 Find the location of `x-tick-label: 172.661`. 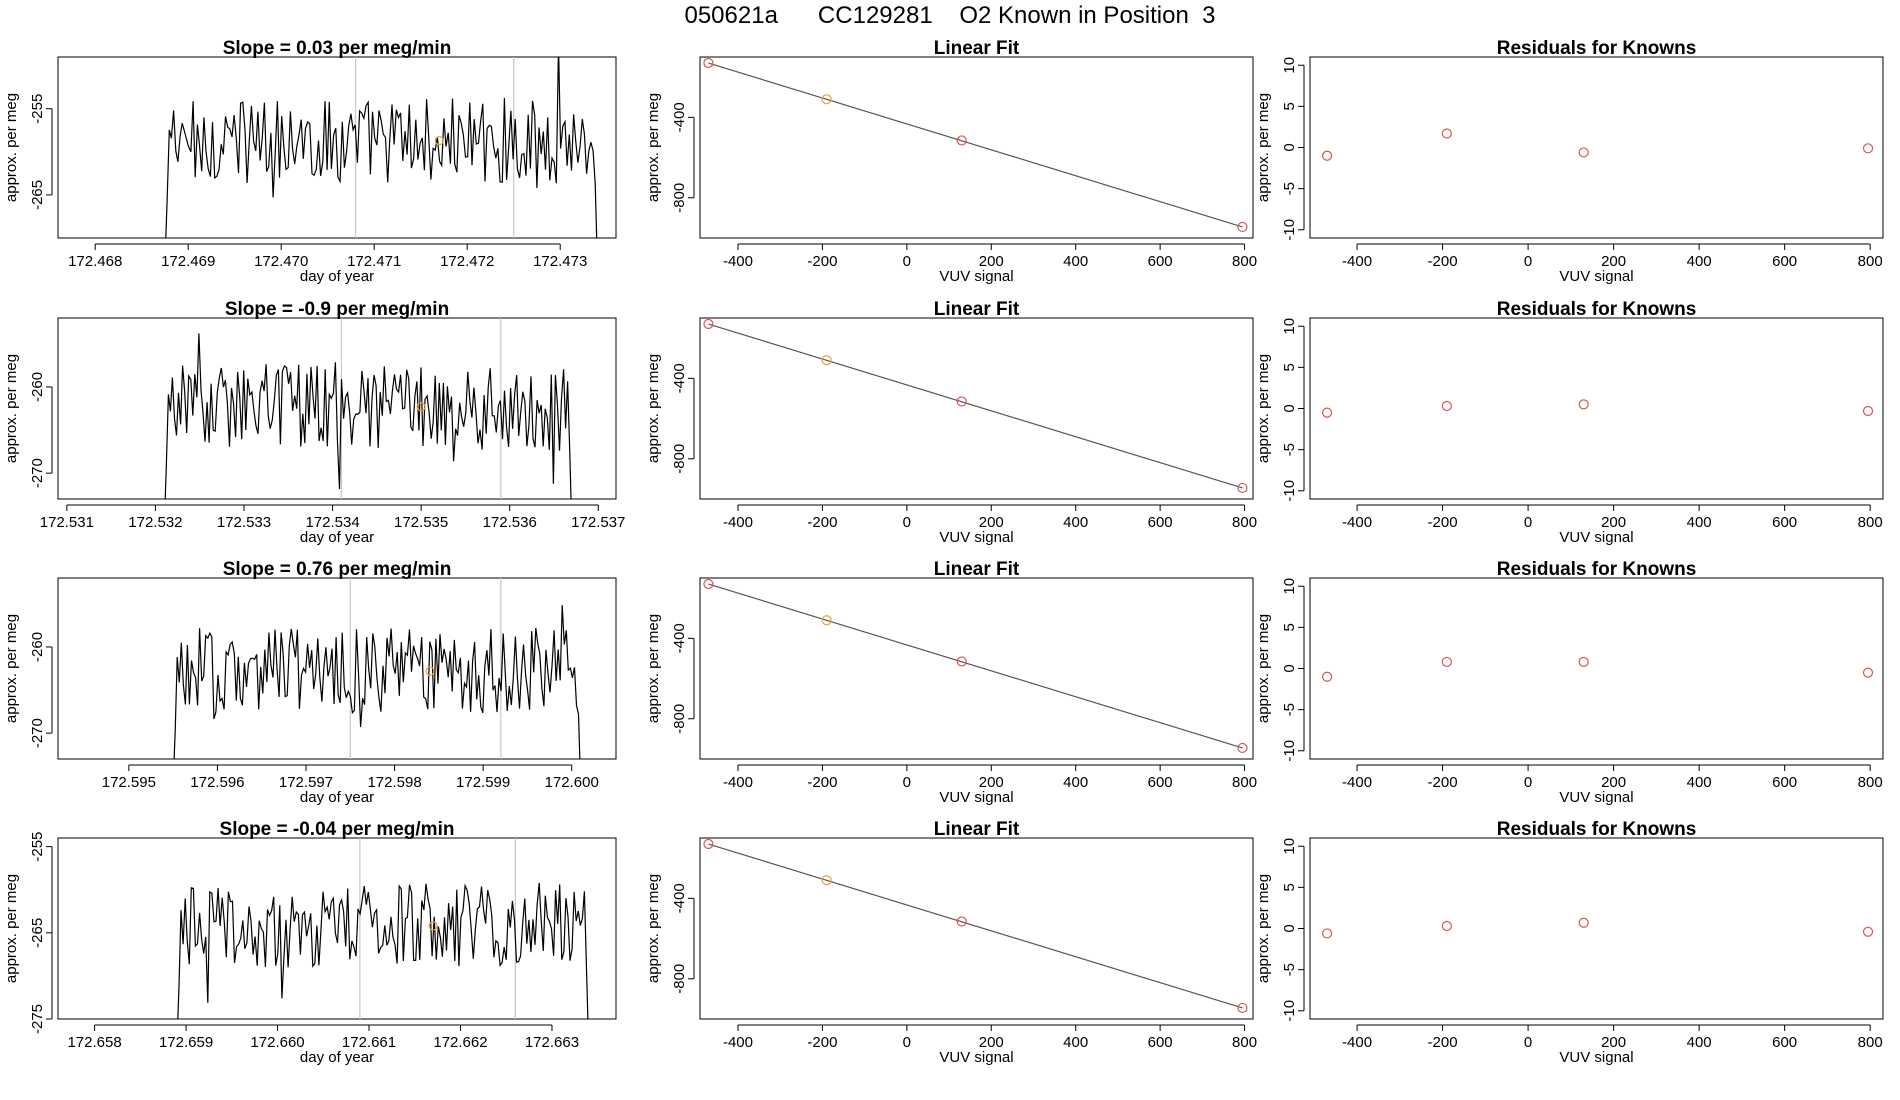

x-tick-label: 172.661 is located at coordinates (369, 1042).